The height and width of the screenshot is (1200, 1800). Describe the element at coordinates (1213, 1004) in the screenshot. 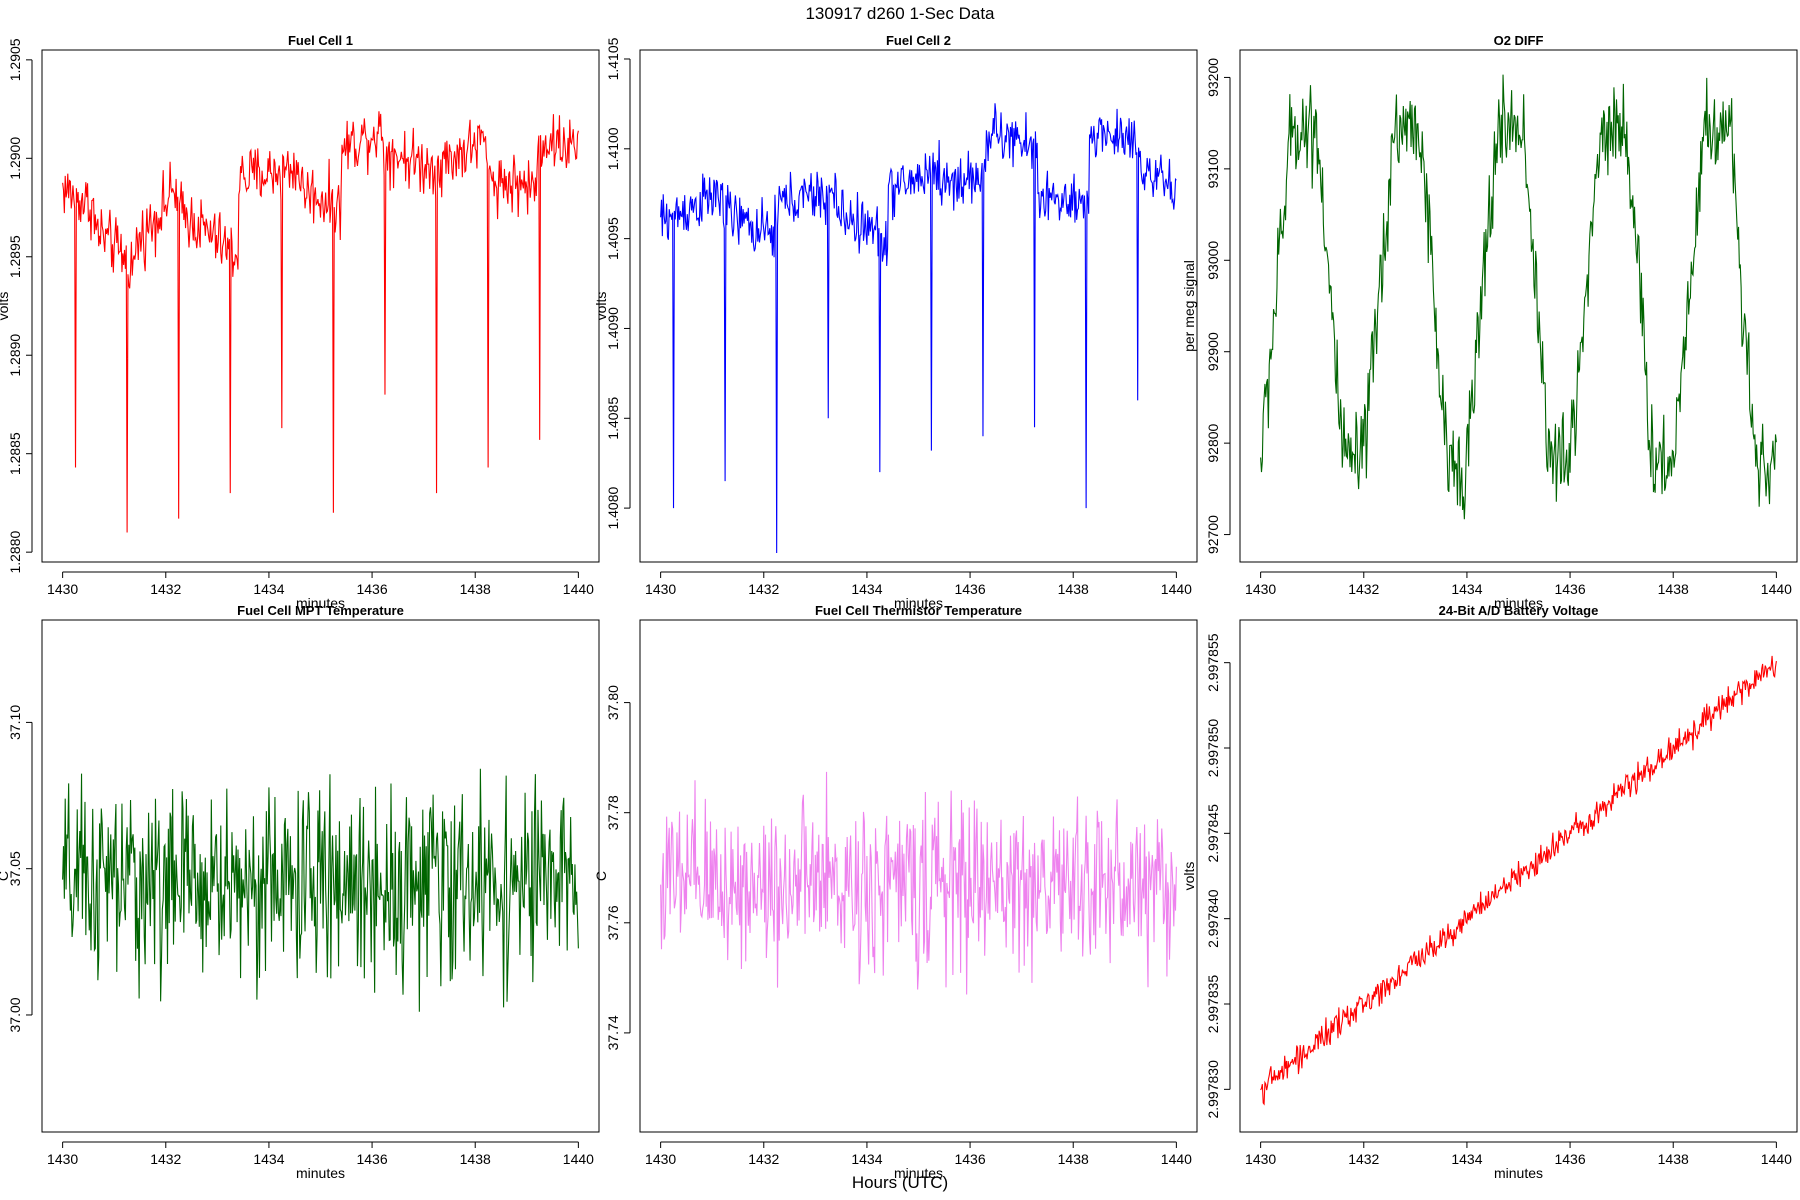

I see `y-tick-label: 2.997835` at that location.